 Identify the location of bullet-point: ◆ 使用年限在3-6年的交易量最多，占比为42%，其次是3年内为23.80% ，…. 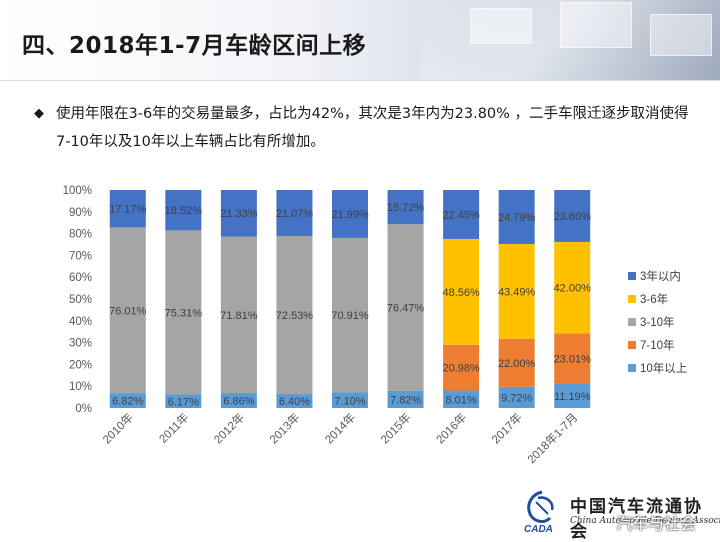
(365, 128).